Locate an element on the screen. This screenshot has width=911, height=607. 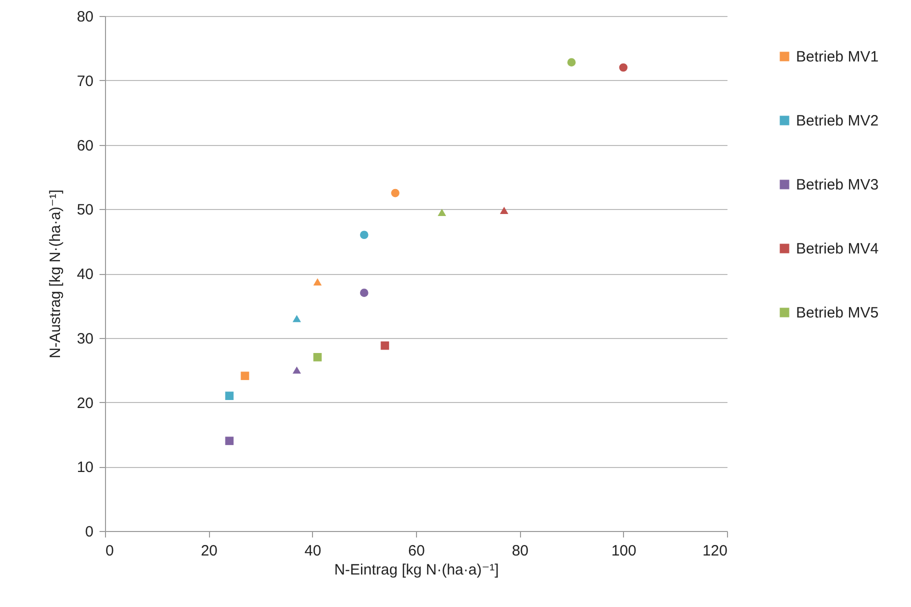
legend-label: Betrieb MV1 is located at coordinates (837, 57).